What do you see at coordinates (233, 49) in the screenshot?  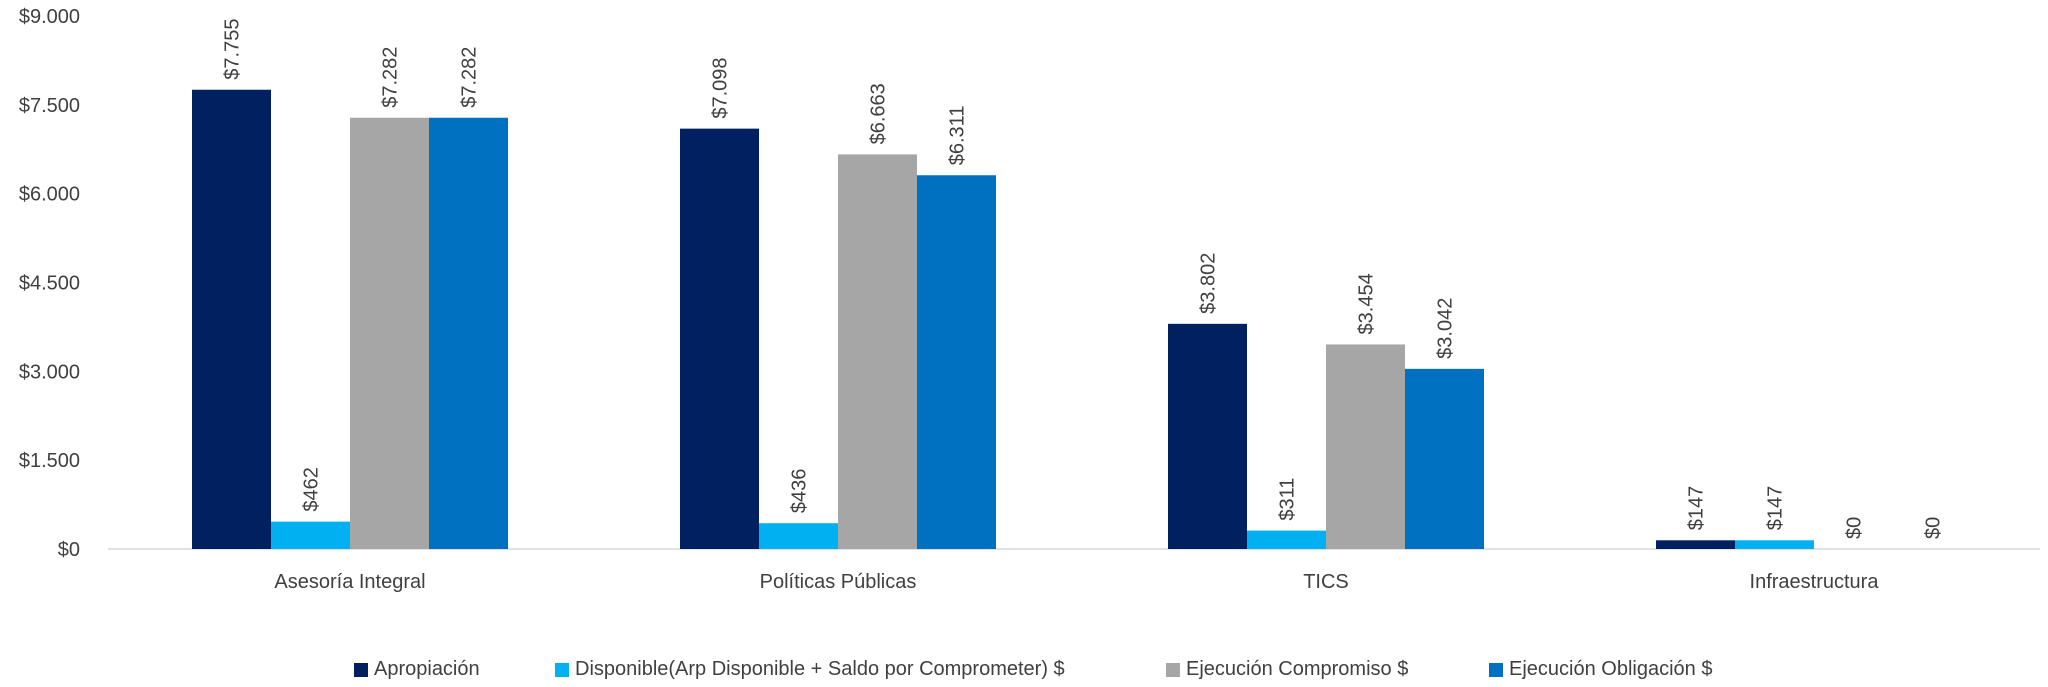 I see `data-label: $7.755` at bounding box center [233, 49].